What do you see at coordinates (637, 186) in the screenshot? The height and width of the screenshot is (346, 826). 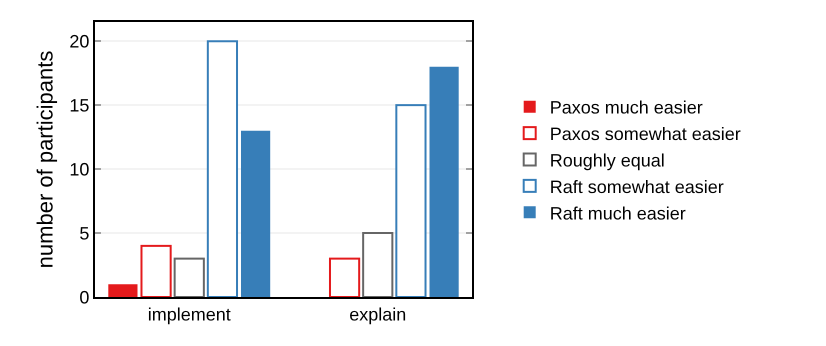 I see `legend-label: Raft somewhat easier` at bounding box center [637, 186].